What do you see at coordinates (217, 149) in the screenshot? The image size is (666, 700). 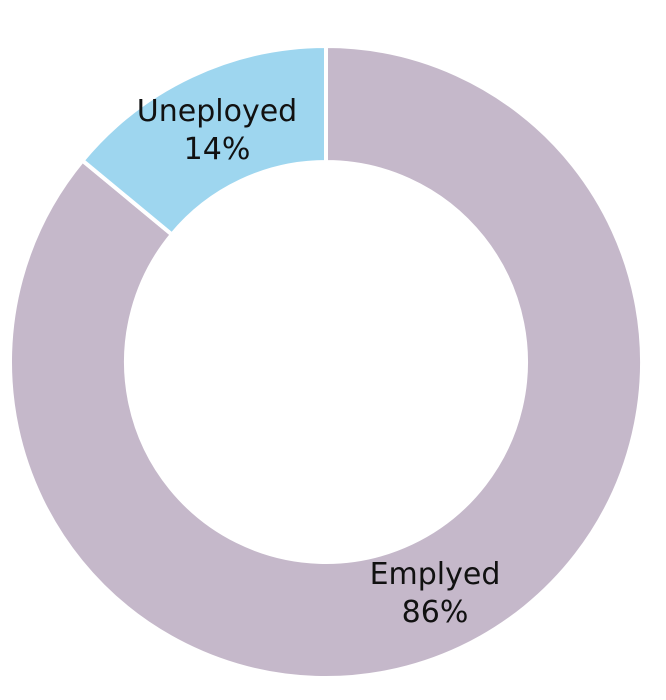 I see `segment-value-label: 14%` at bounding box center [217, 149].